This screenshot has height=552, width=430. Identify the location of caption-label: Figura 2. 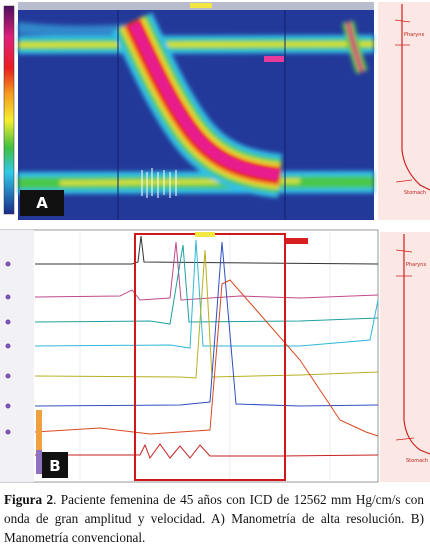
(29, 499).